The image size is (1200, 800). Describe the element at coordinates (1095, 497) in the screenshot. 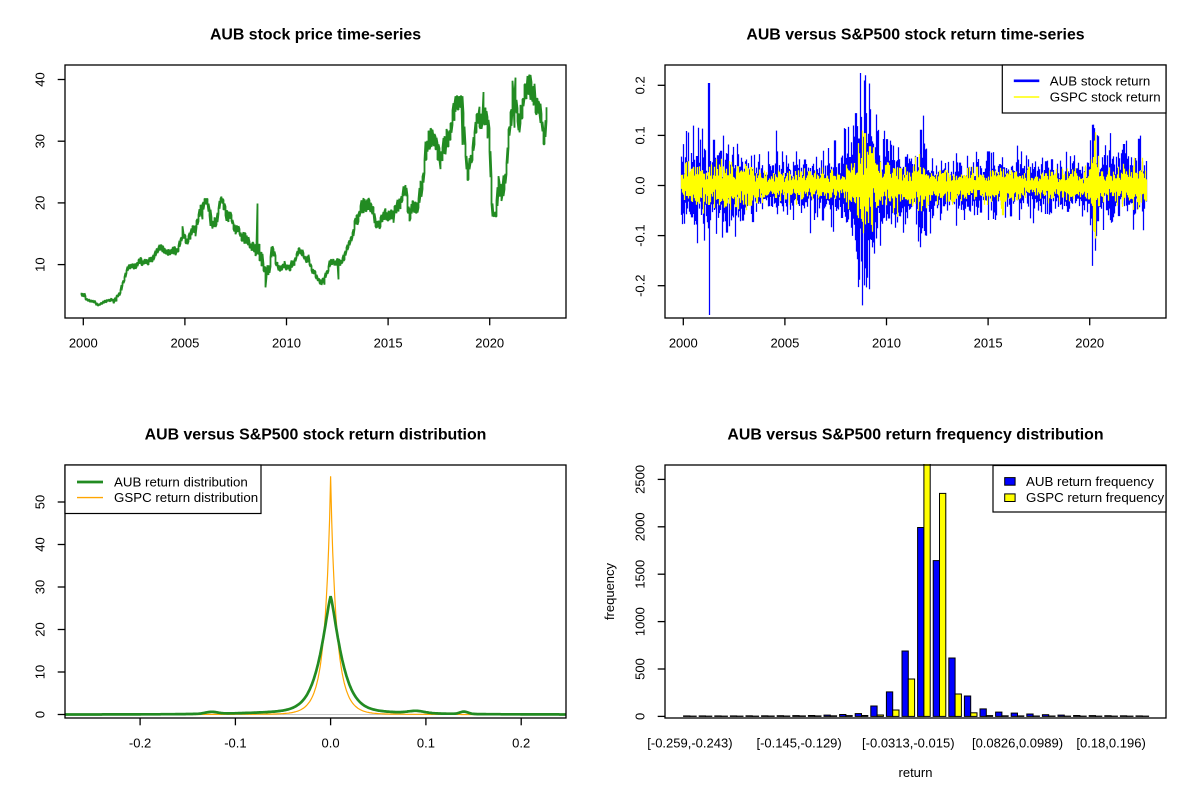

I see `svg-text: GSPC return frequency` at that location.